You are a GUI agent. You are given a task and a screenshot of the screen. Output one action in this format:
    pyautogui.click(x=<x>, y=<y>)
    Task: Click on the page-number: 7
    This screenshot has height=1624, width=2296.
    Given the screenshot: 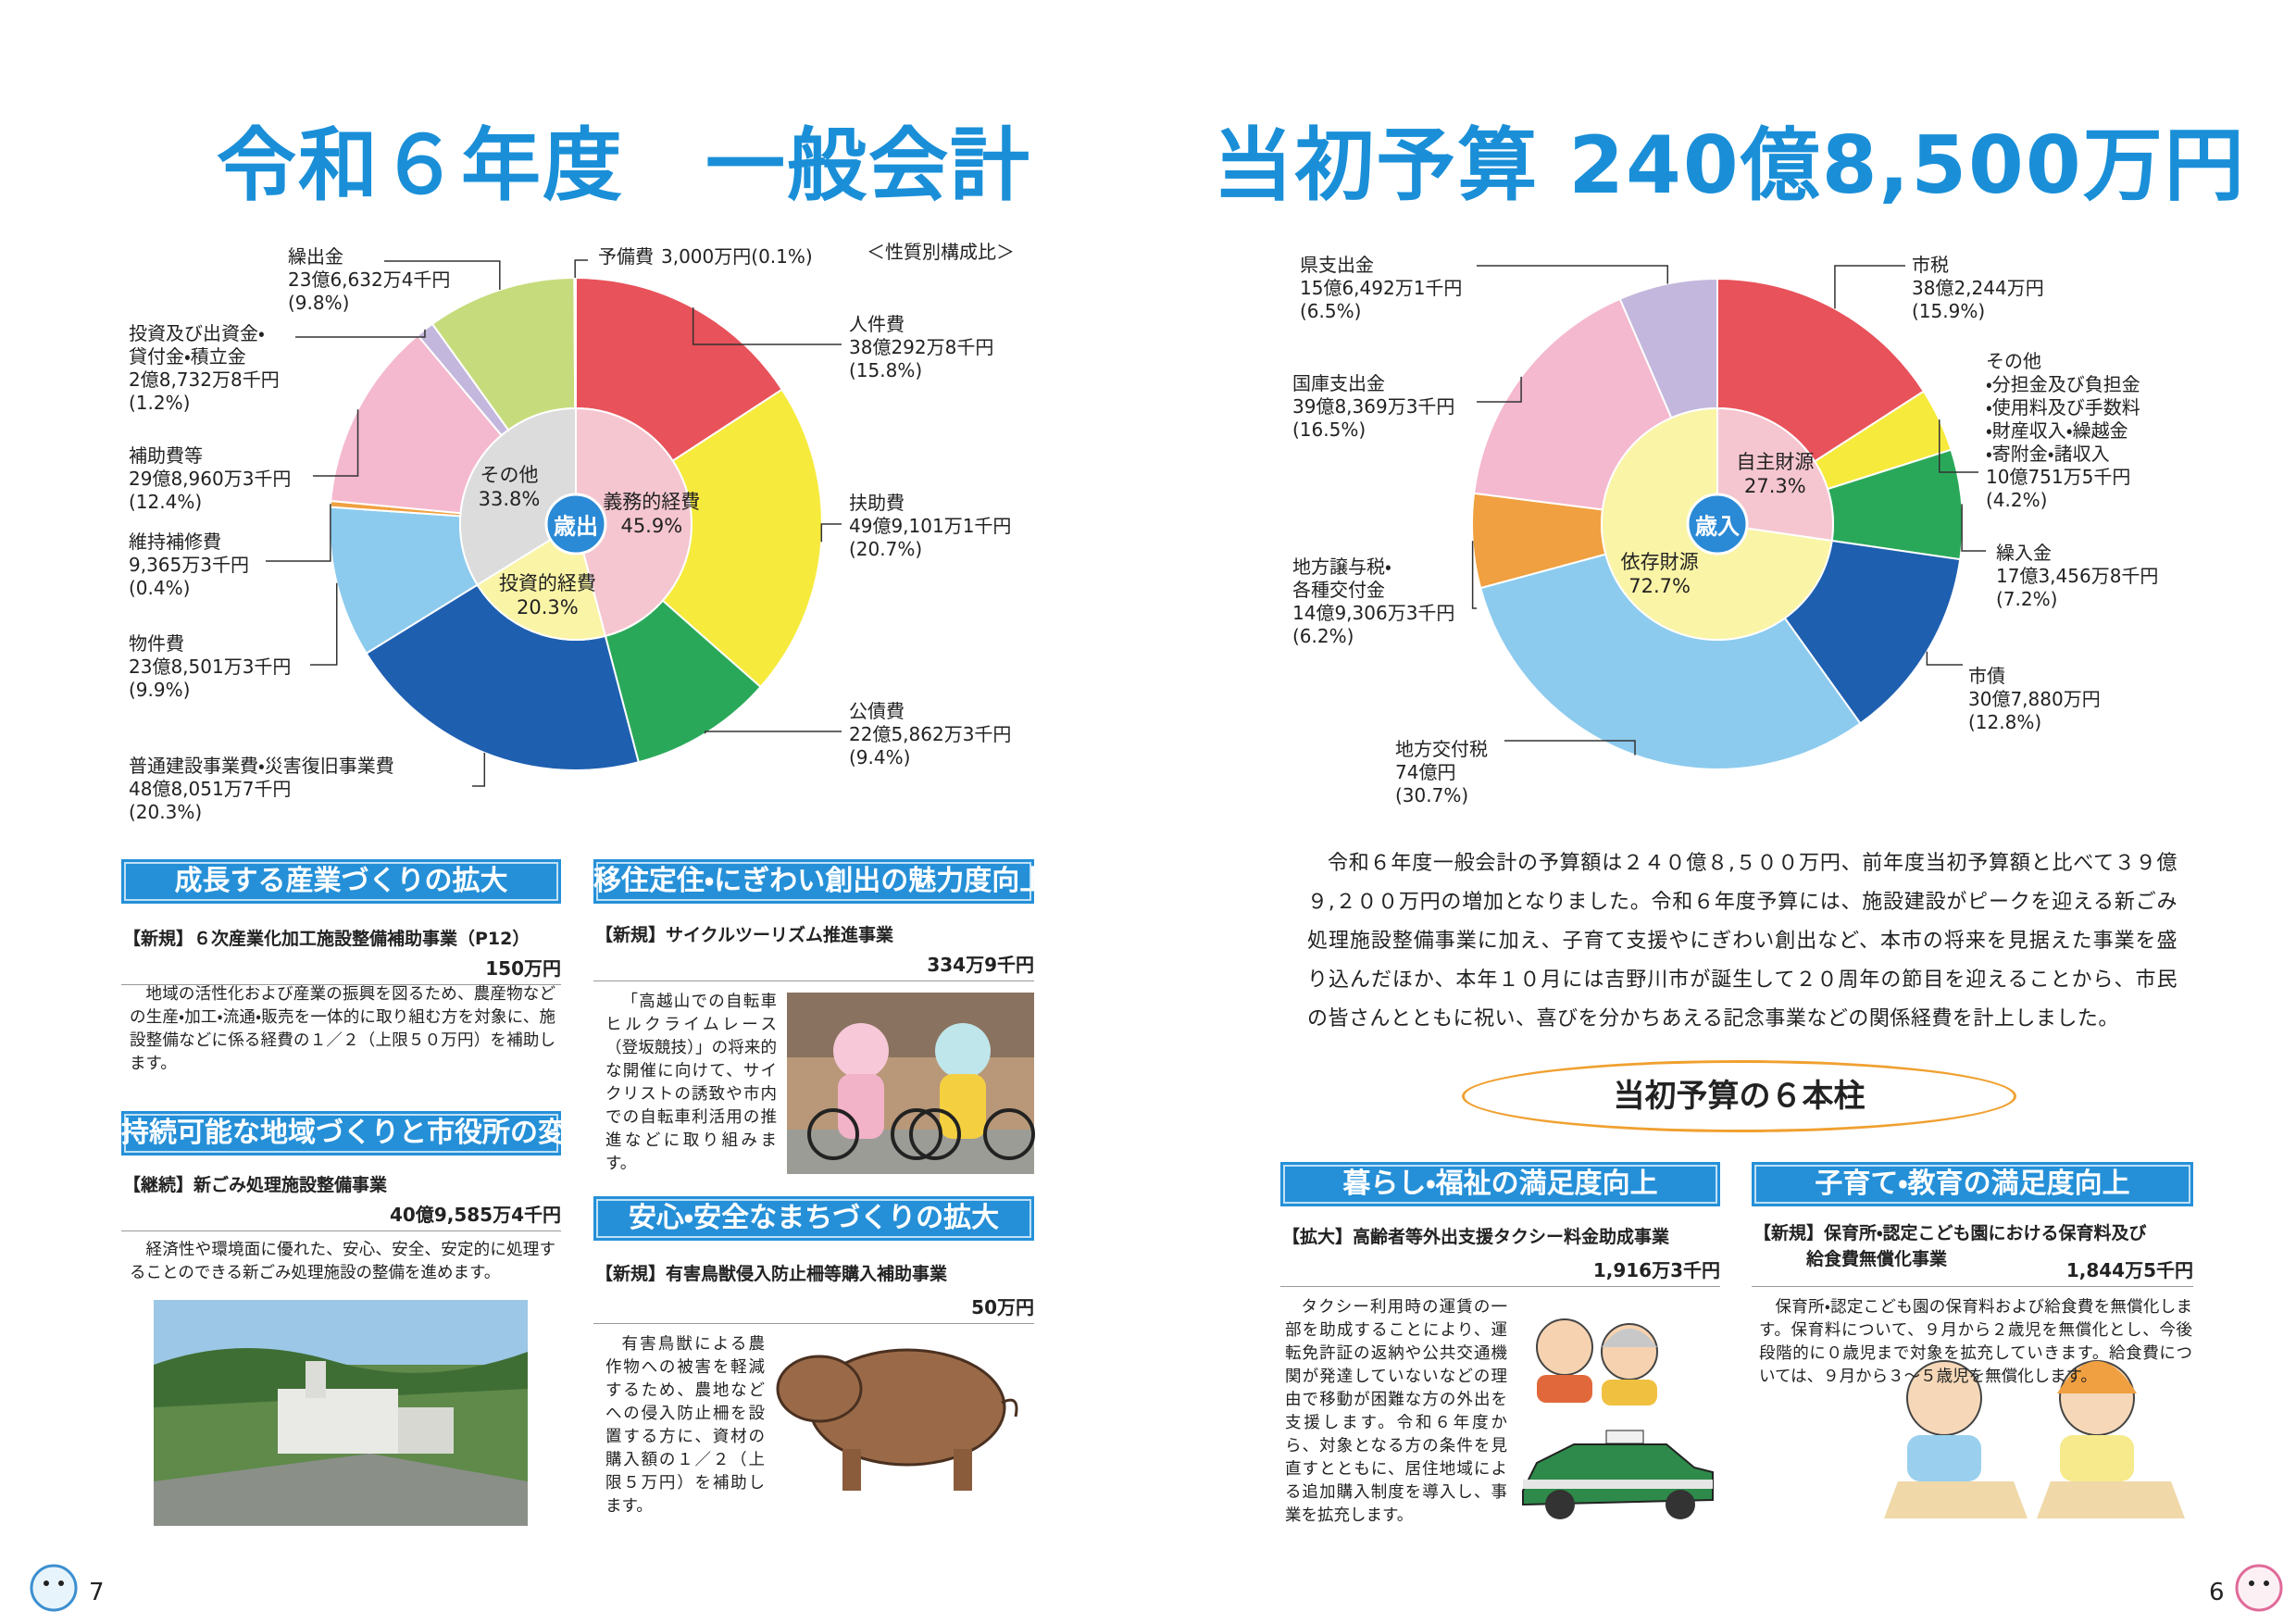 What is the action you would take?
    pyautogui.click(x=97, y=1592)
    